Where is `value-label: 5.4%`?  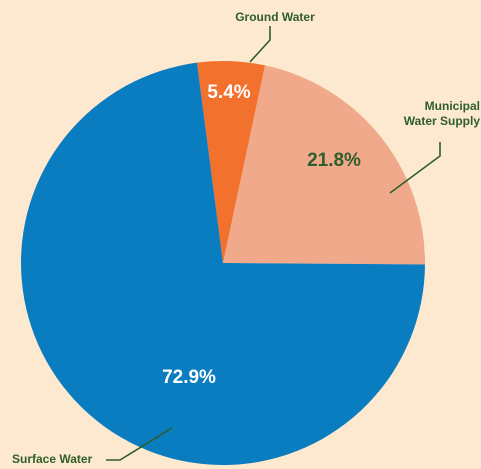
value-label: 5.4% is located at coordinates (228, 92).